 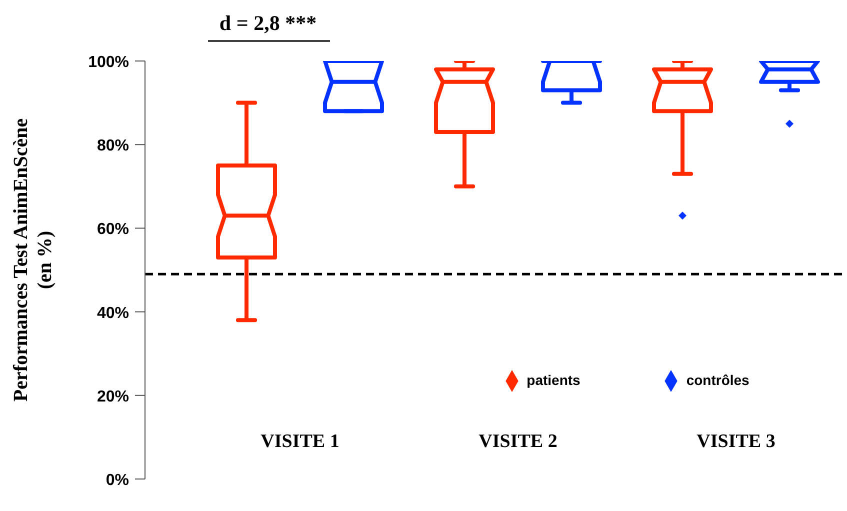 I want to click on y-tick-label: 100%, so click(x=108, y=62).